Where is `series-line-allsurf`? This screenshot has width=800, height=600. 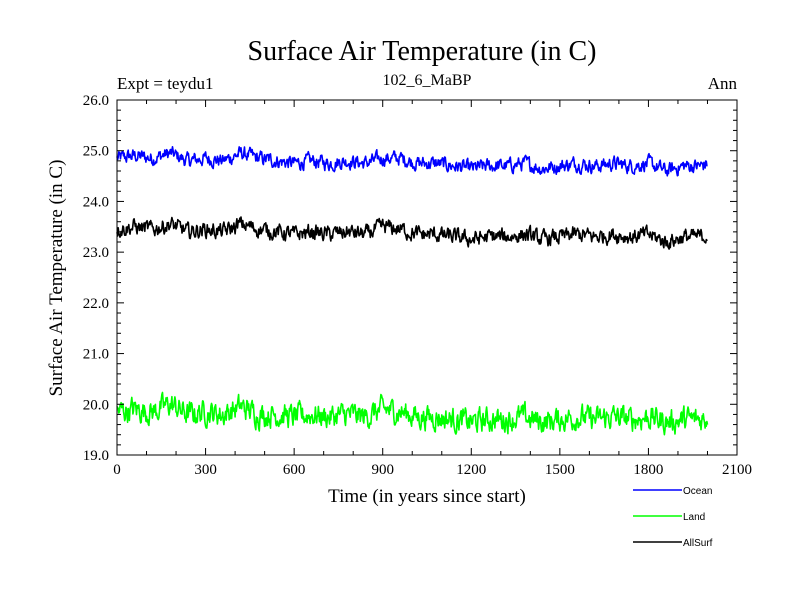
series-line-allsurf is located at coordinates (412, 233).